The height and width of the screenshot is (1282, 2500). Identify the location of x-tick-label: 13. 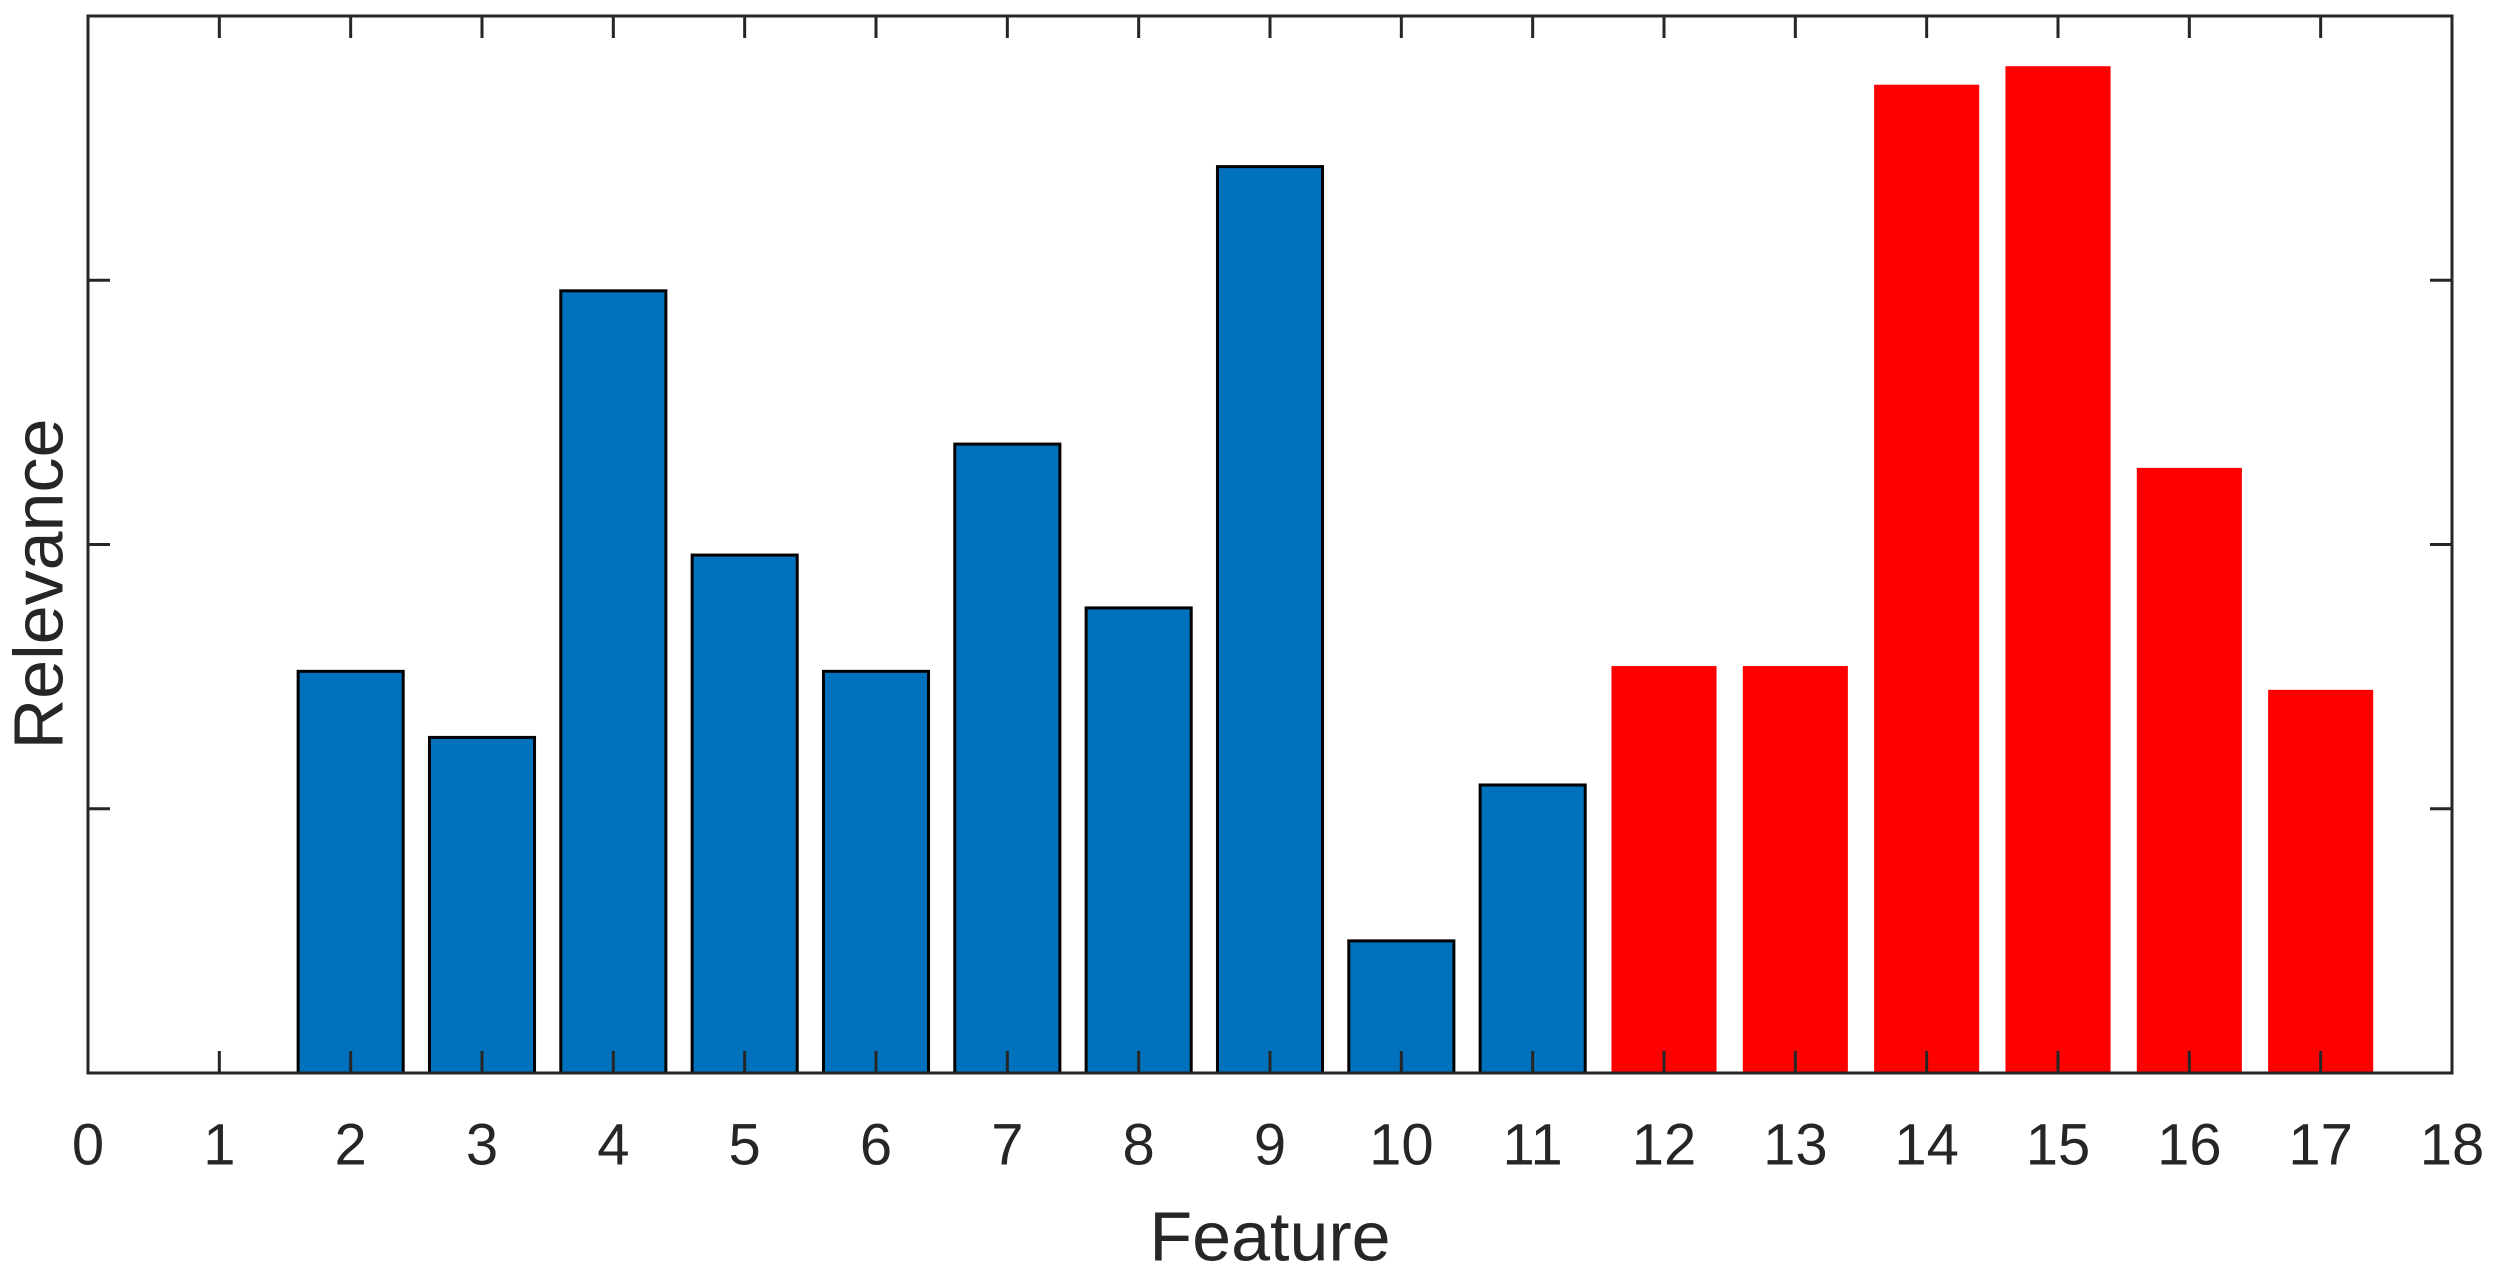
(1795, 1144).